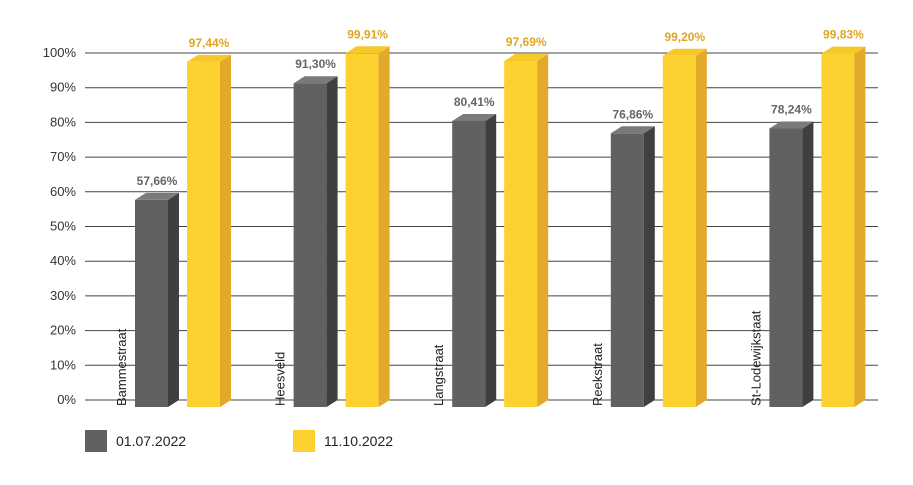 Image resolution: width=913 pixels, height=485 pixels. Describe the element at coordinates (280, 379) in the screenshot. I see `category-label: Heesveld` at that location.